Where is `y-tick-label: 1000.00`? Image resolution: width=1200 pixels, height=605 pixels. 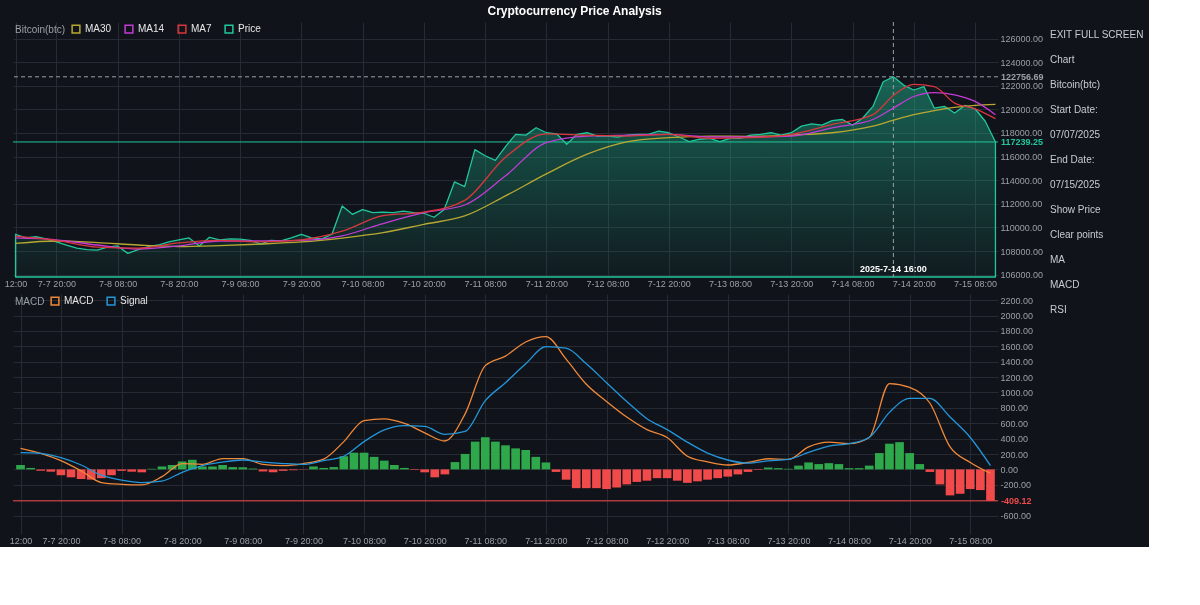 y-tick-label: 1000.00 is located at coordinates (1017, 392).